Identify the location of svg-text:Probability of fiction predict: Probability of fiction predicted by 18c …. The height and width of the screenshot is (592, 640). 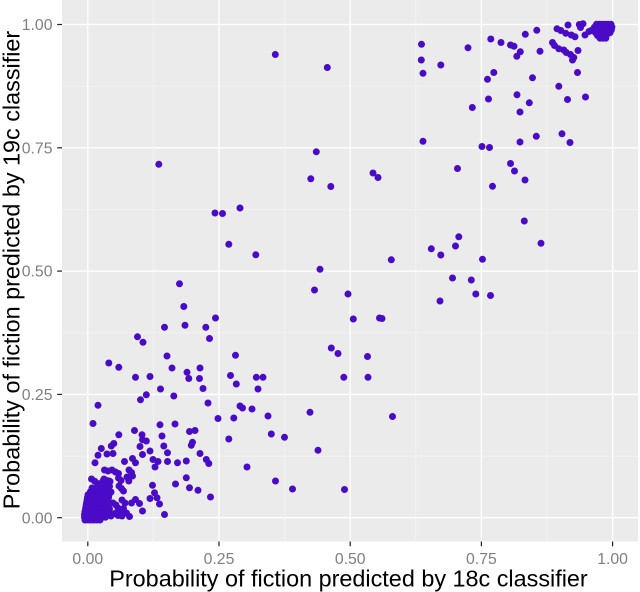
(348, 579).